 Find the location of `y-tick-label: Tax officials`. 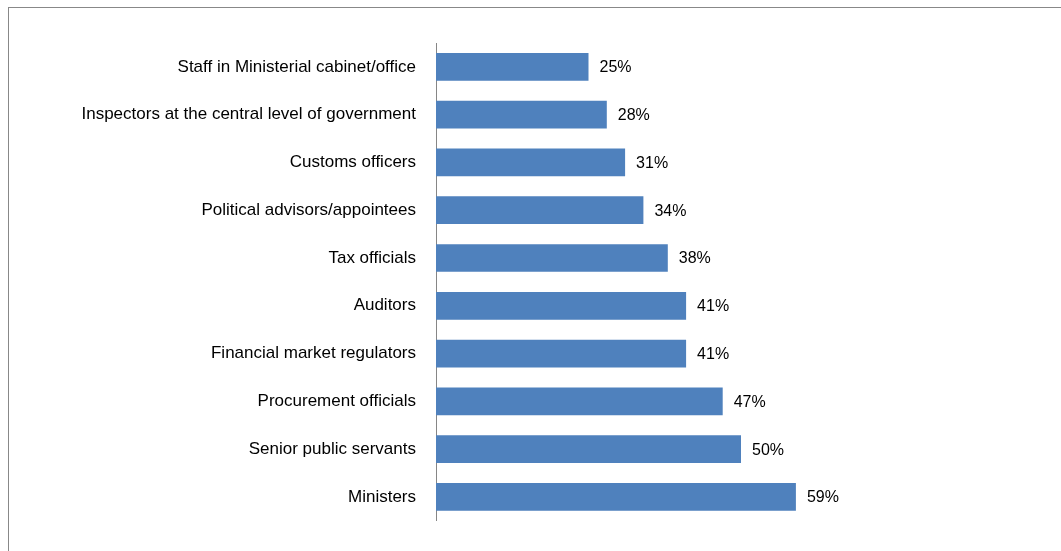

y-tick-label: Tax officials is located at coordinates (372, 257).